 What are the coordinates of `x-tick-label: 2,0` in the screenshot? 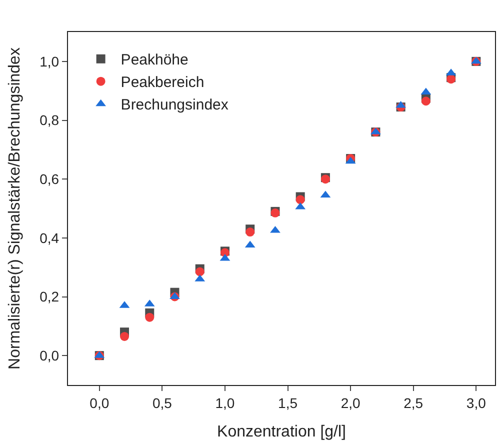 It's located at (350, 402).